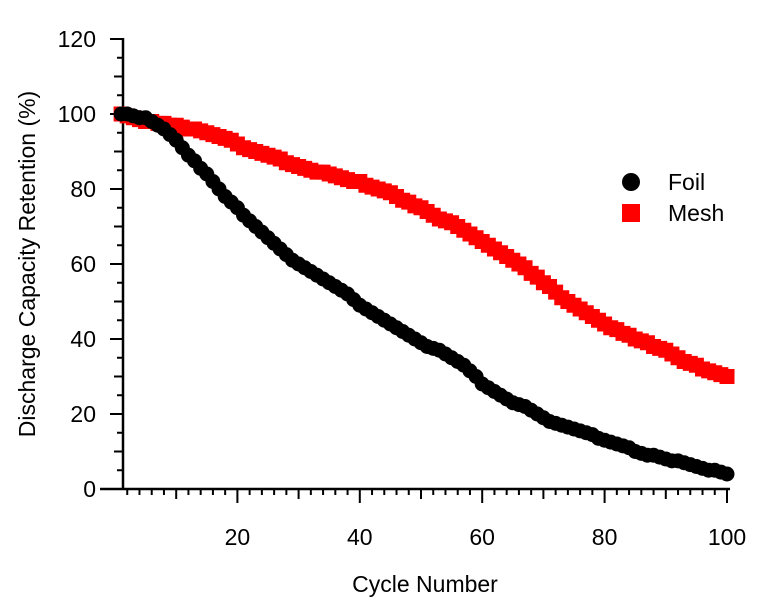  I want to click on y-tick-label: 100, so click(77, 114).